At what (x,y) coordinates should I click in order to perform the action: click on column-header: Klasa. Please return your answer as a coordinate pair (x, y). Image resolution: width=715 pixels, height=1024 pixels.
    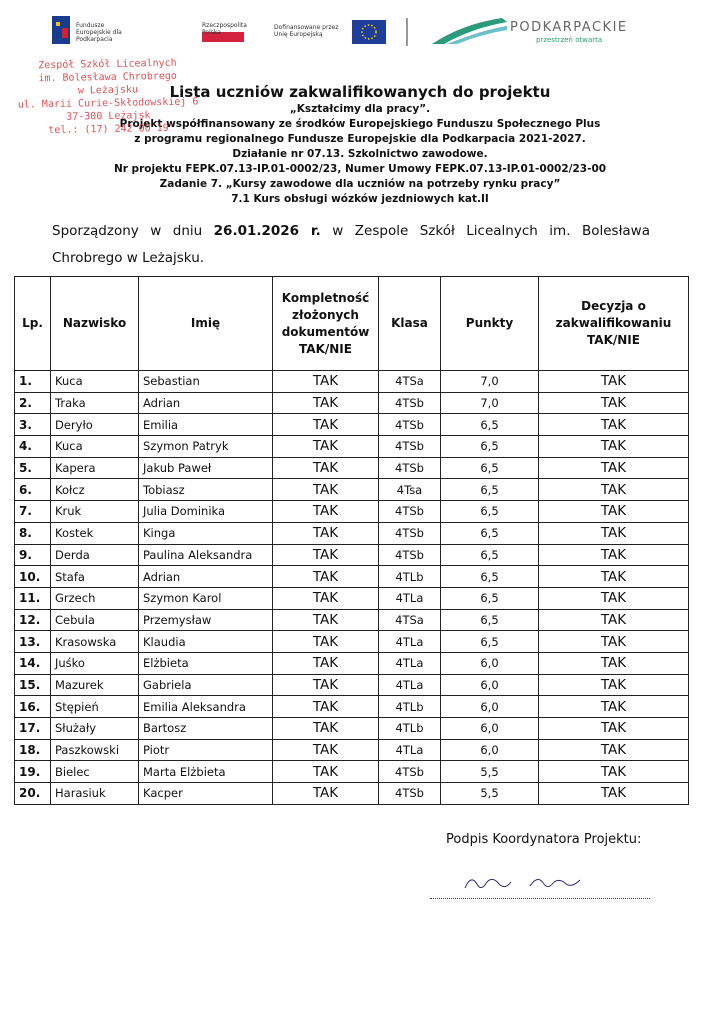
    Looking at the image, I should click on (409, 323).